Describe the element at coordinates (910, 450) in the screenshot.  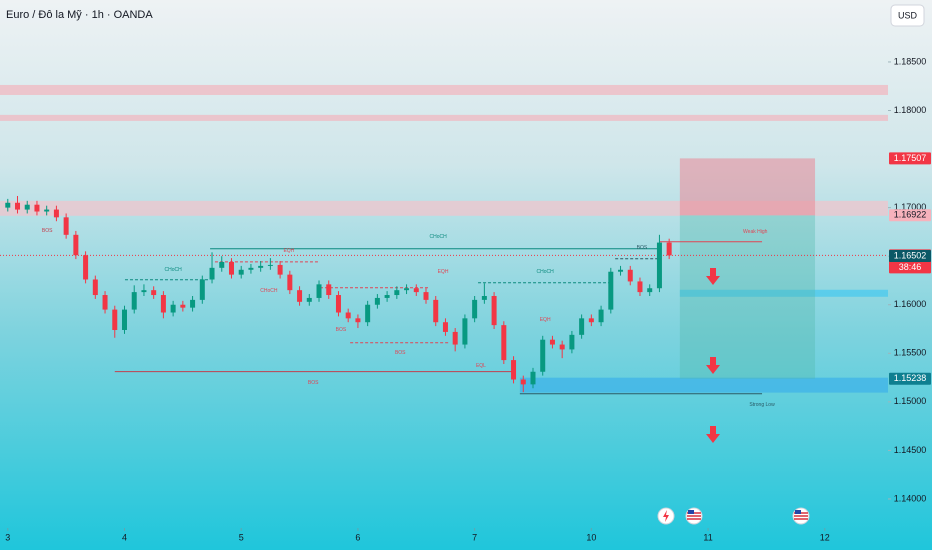
I see `y-tick-label: 1.14500` at that location.